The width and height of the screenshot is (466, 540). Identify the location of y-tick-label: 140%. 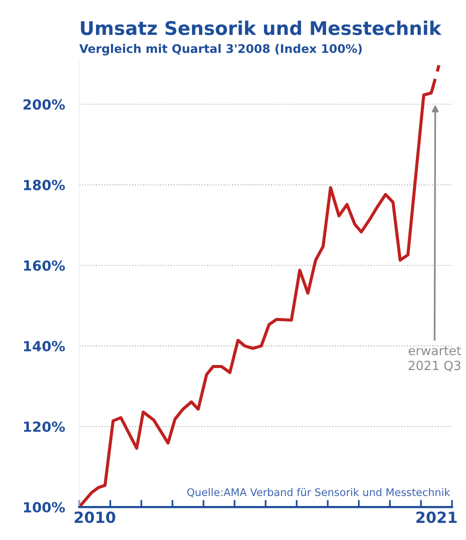
(44, 346).